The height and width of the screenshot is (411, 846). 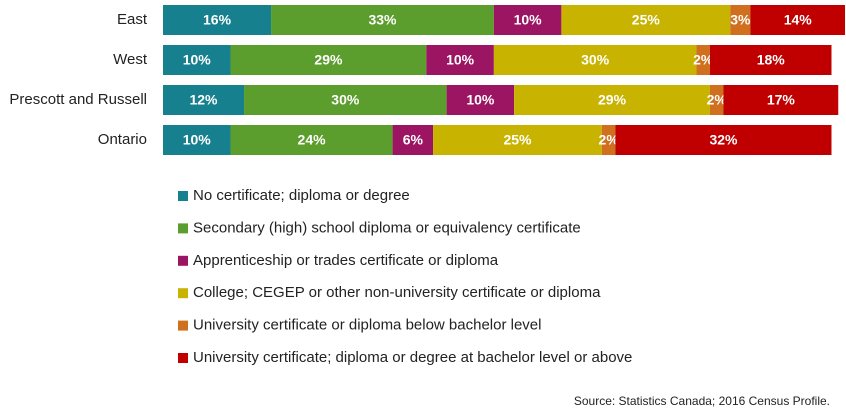 I want to click on data-label: 16%, so click(x=217, y=20).